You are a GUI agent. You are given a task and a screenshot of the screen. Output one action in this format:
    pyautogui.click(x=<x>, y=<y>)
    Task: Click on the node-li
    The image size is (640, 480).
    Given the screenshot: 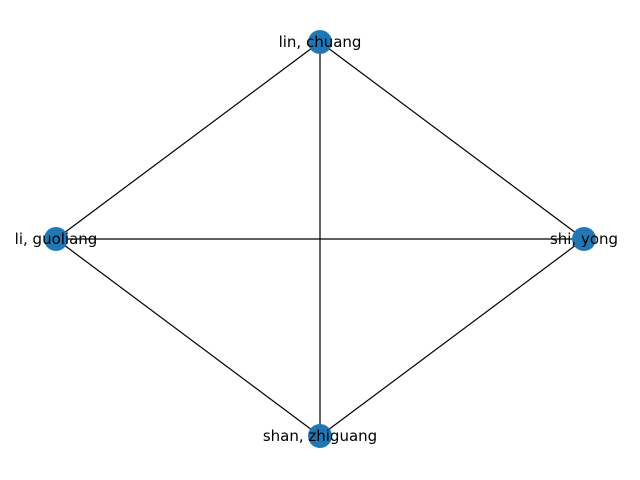 What is the action you would take?
    pyautogui.click(x=56, y=239)
    